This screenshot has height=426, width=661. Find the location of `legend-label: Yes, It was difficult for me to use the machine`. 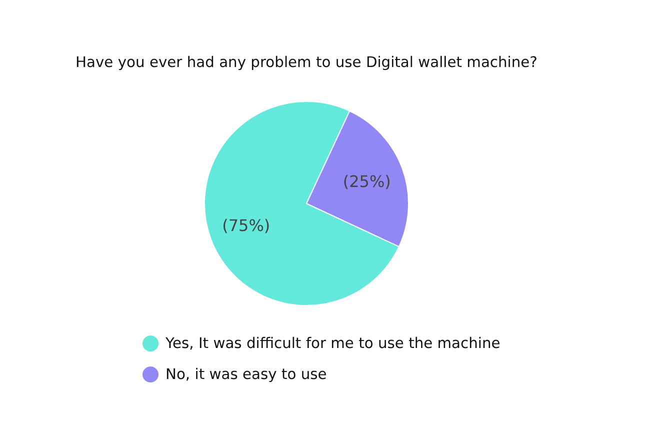

legend-label: Yes, It was difficult for me to use the machine is located at coordinates (332, 343).